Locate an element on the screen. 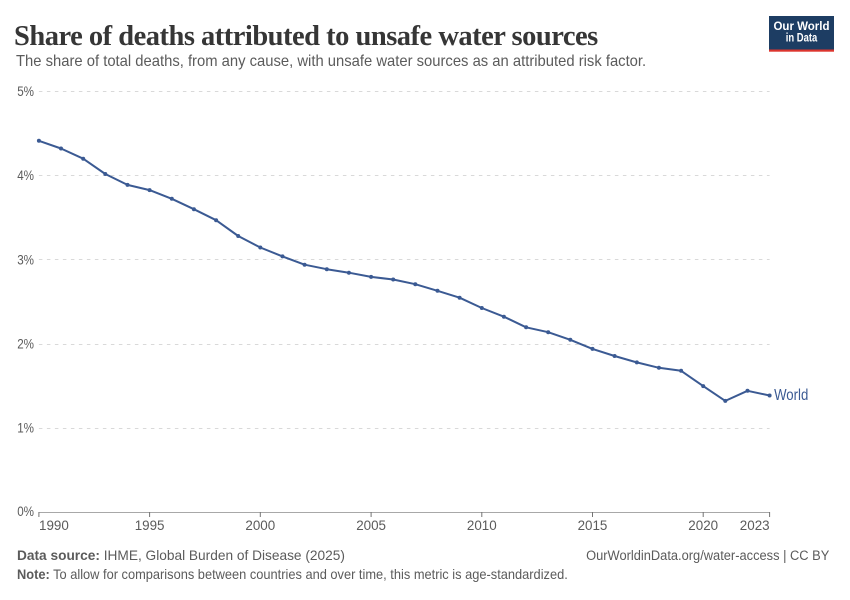 The height and width of the screenshot is (600, 850). svg-text: in Data is located at coordinates (802, 39).